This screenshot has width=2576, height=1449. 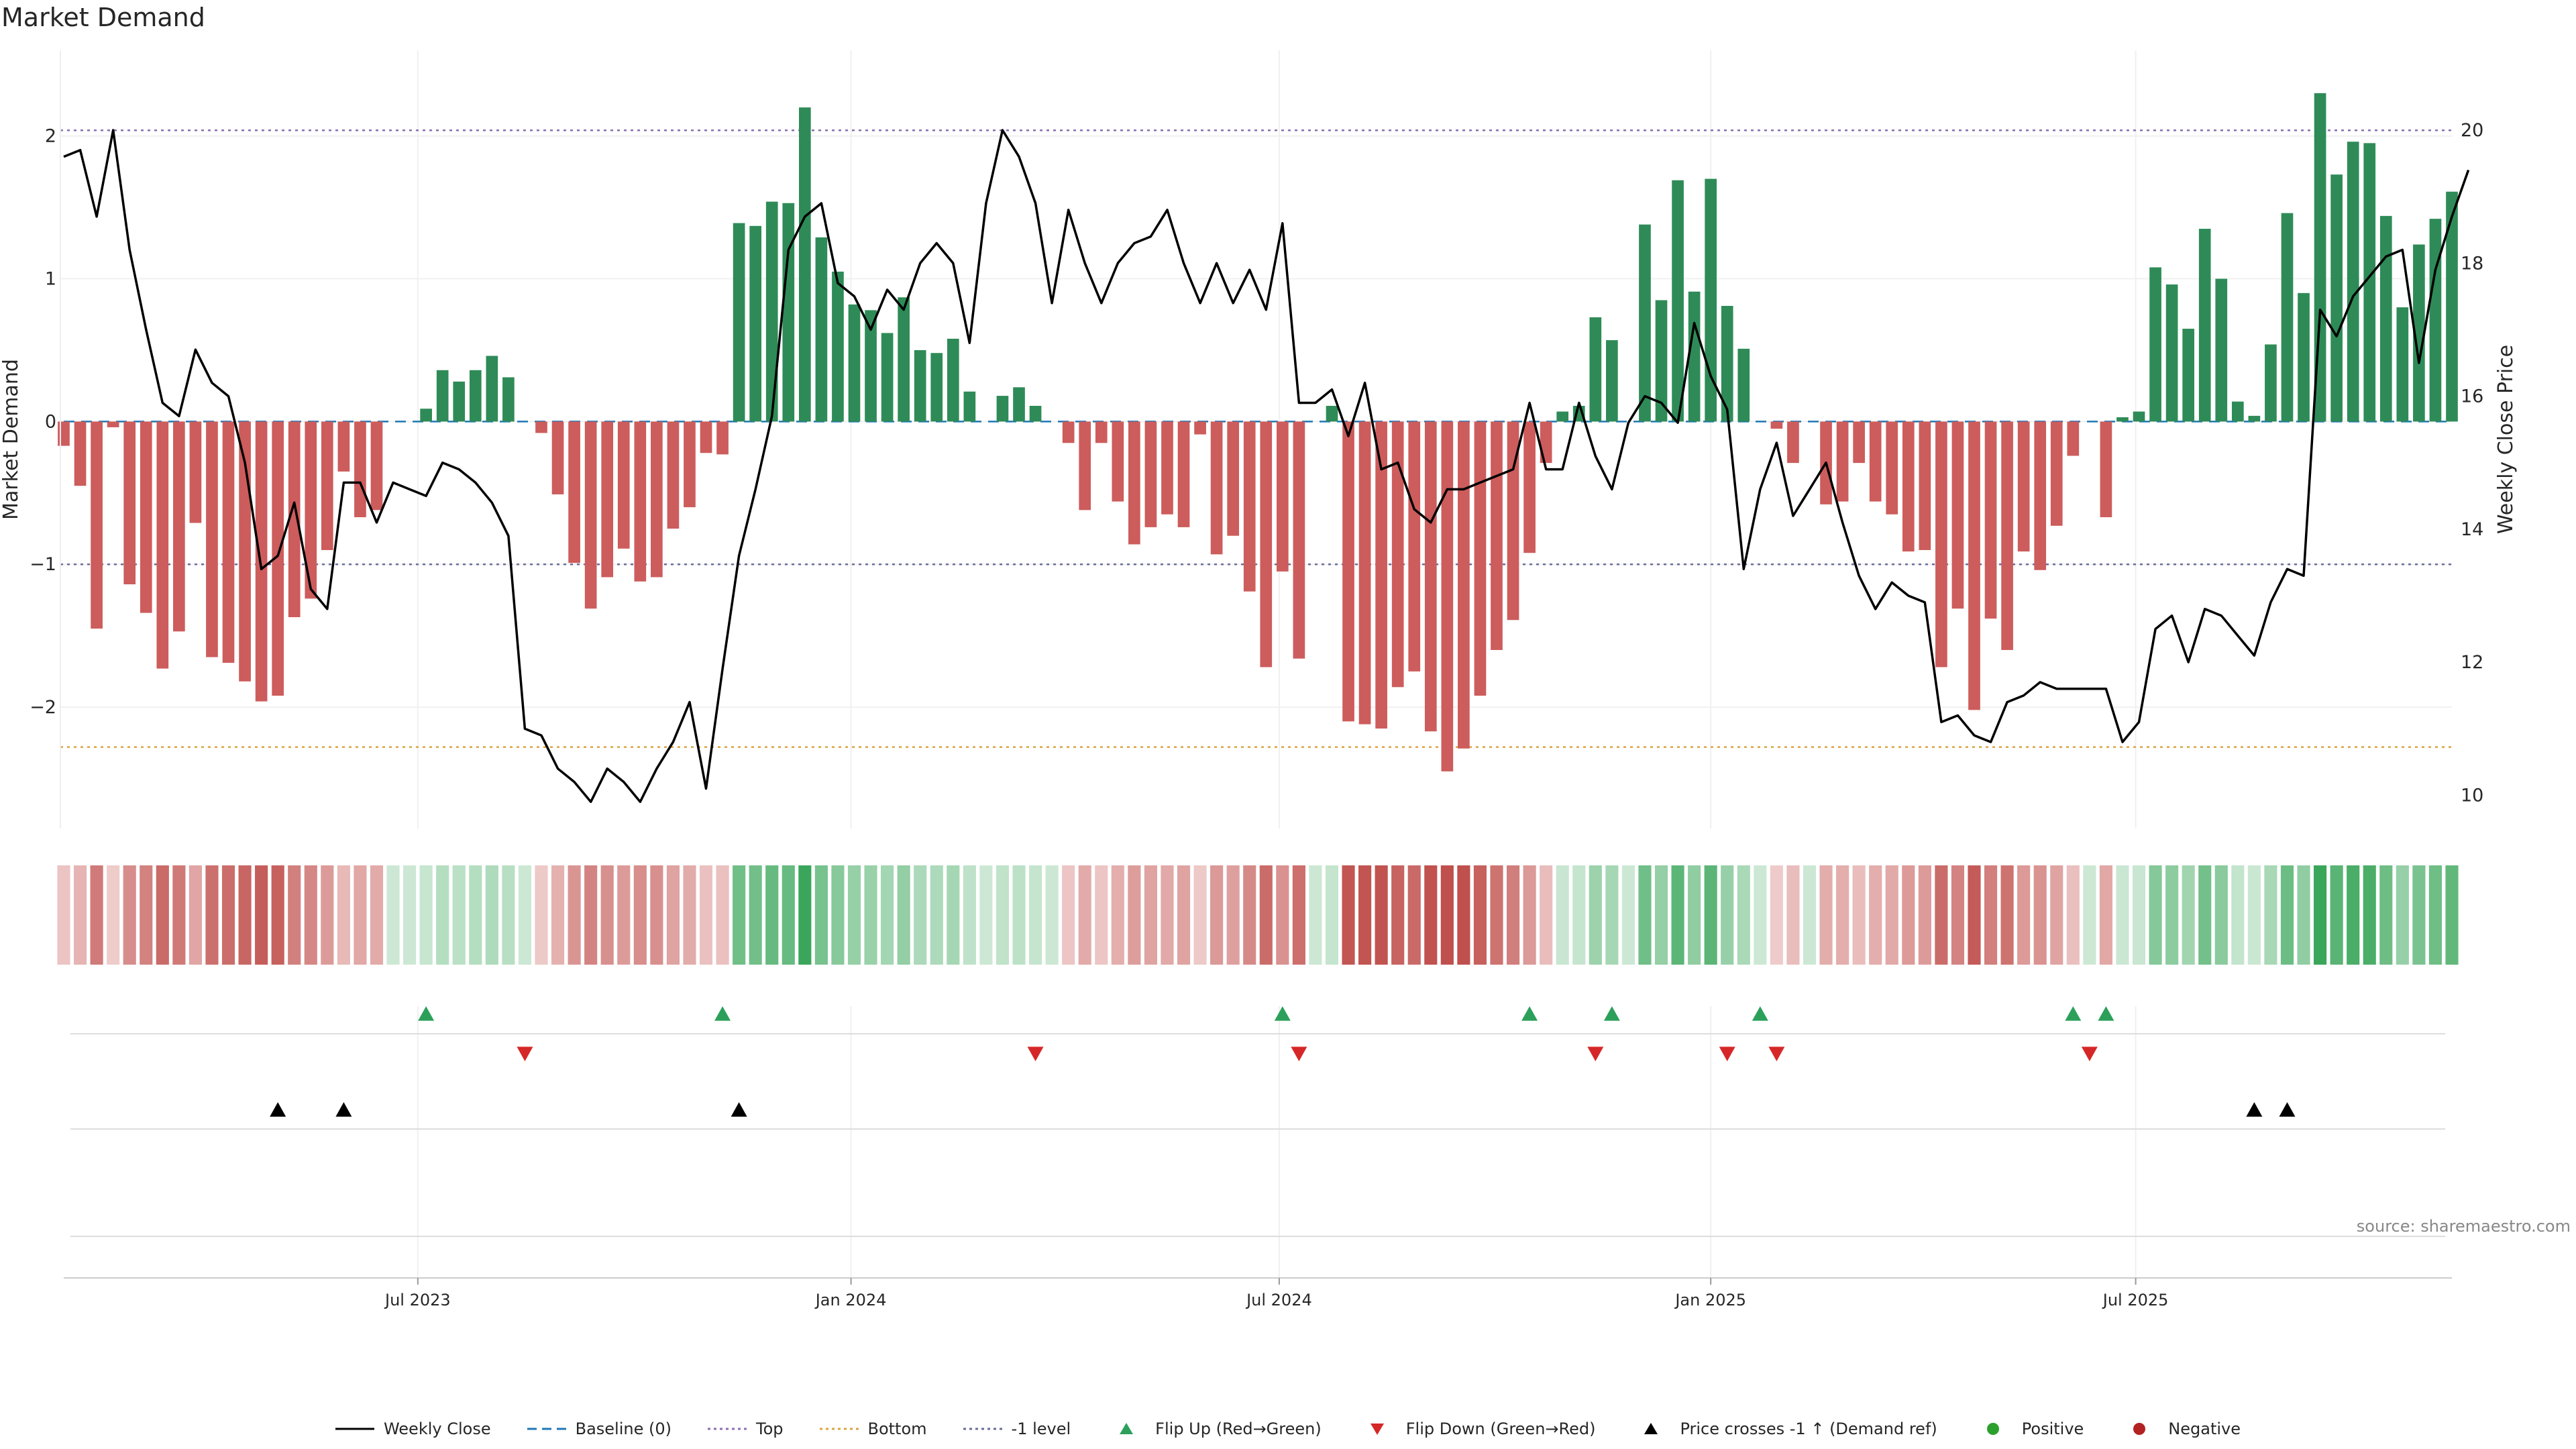 What do you see at coordinates (1257, 1121) in the screenshot?
I see `event-markers` at bounding box center [1257, 1121].